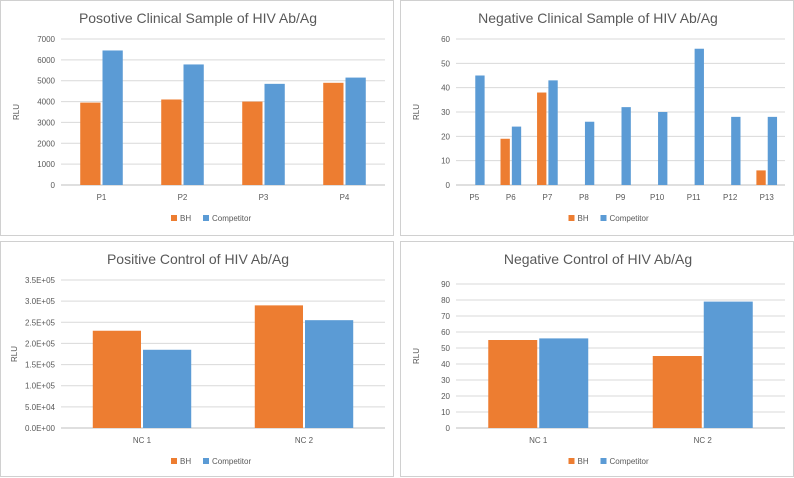  I want to click on bar-competitor-p10, so click(663, 148).